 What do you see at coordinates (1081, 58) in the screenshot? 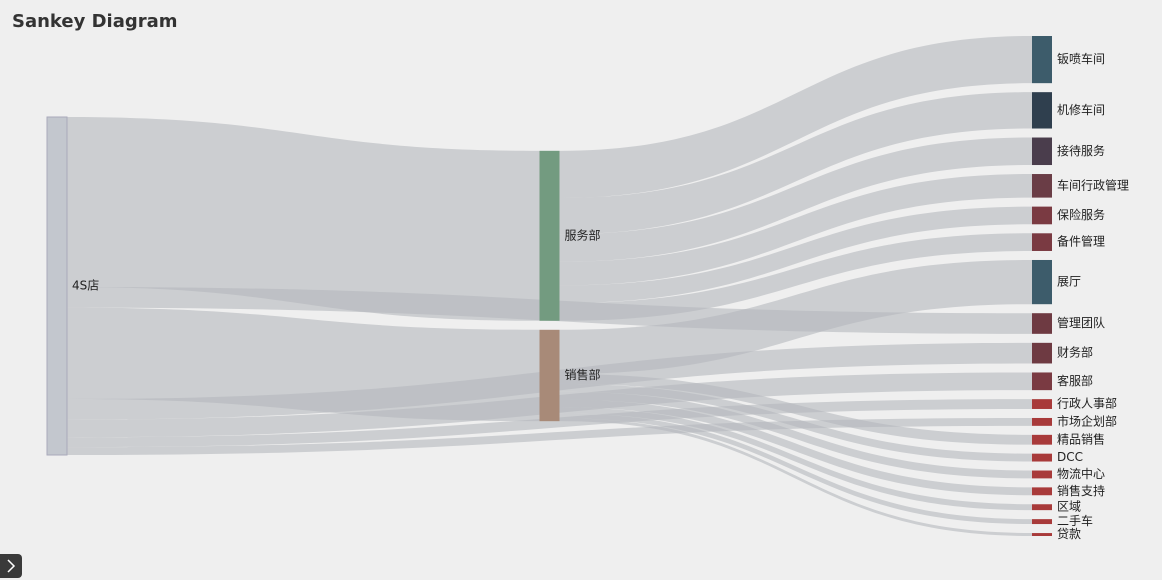
I see `node-label: 钣喷车间` at bounding box center [1081, 58].